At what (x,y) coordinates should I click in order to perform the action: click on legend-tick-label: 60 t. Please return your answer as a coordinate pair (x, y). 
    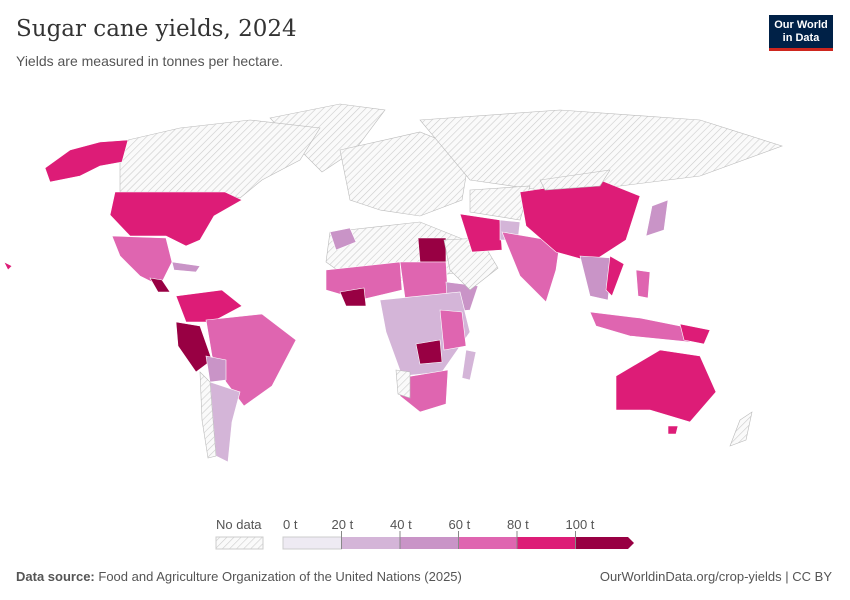
    Looking at the image, I should click on (459, 524).